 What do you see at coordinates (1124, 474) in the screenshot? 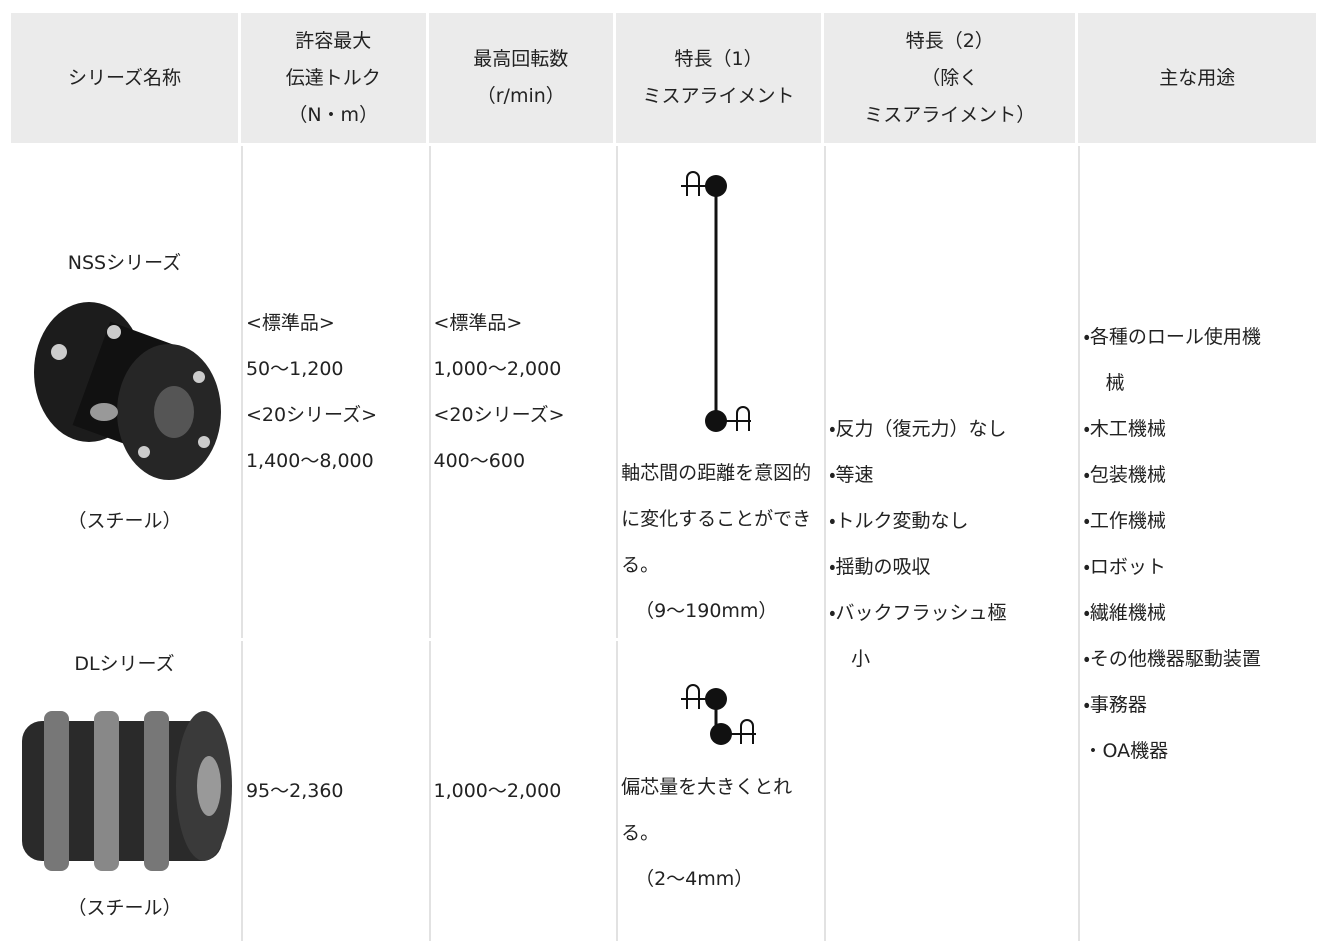
I see `text: ・包装機械` at bounding box center [1124, 474].